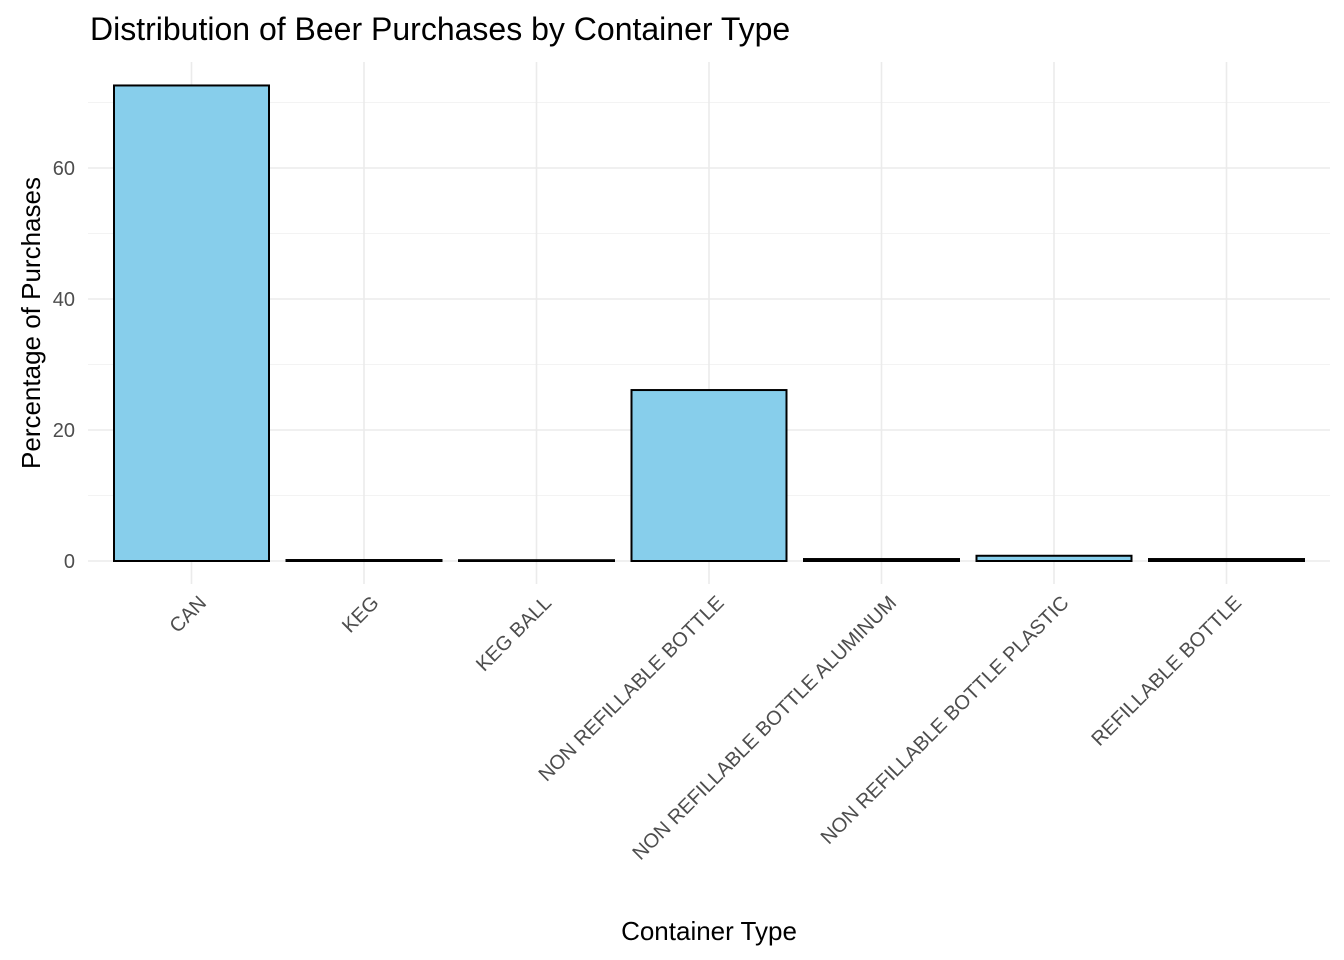 The height and width of the screenshot is (960, 1344). I want to click on y-tick-label: 60, so click(64, 169).